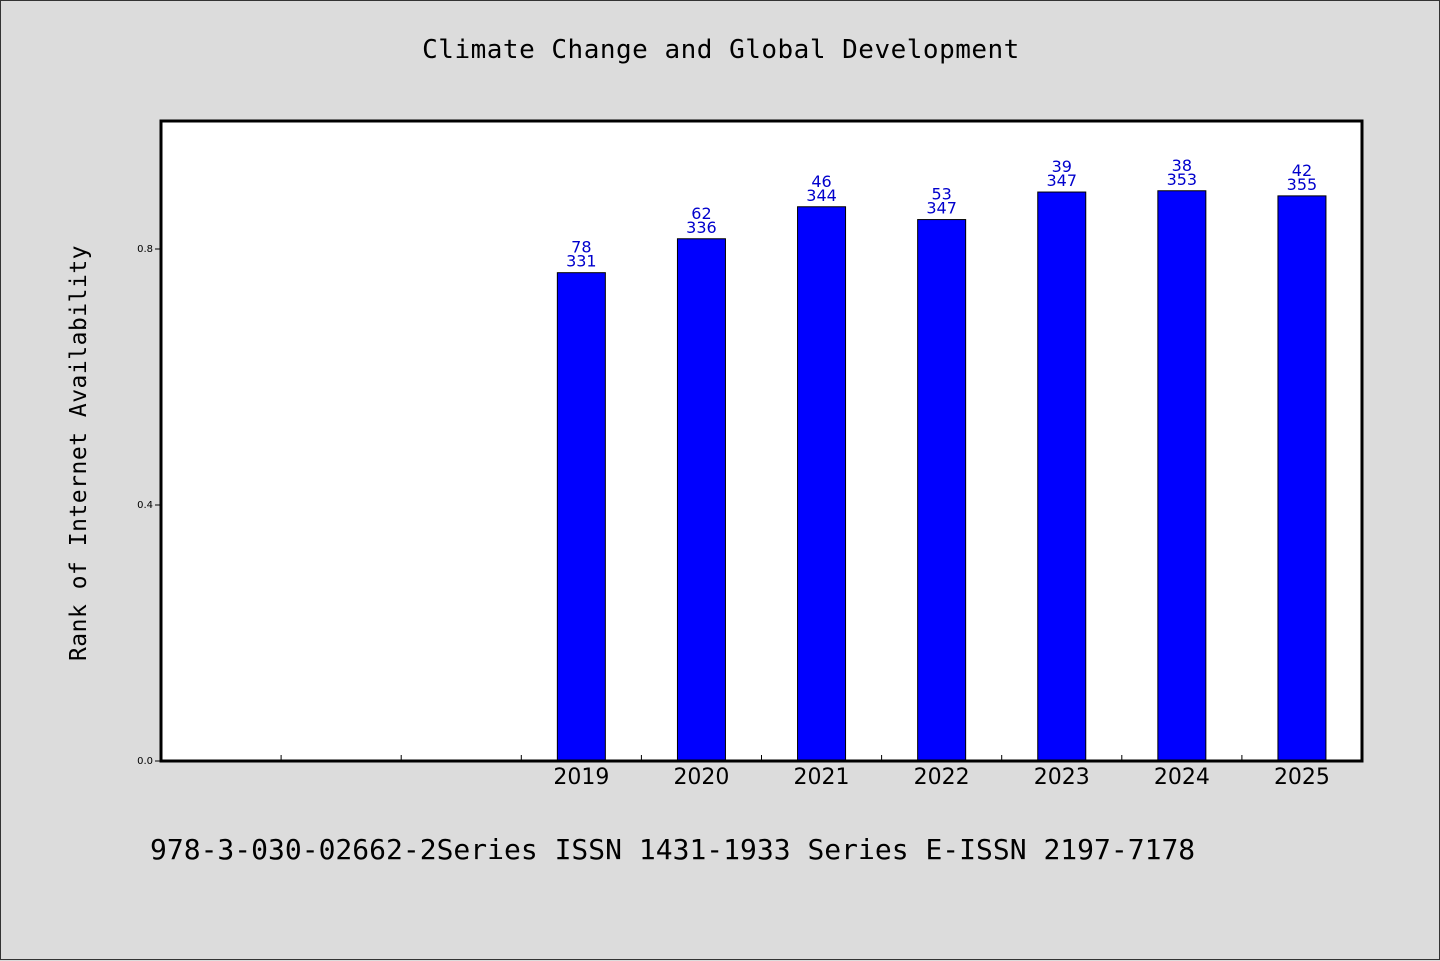 This screenshot has width=1440, height=961. Describe the element at coordinates (721, 50) in the screenshot. I see `chart-title: Climate Change and Global Development` at that location.